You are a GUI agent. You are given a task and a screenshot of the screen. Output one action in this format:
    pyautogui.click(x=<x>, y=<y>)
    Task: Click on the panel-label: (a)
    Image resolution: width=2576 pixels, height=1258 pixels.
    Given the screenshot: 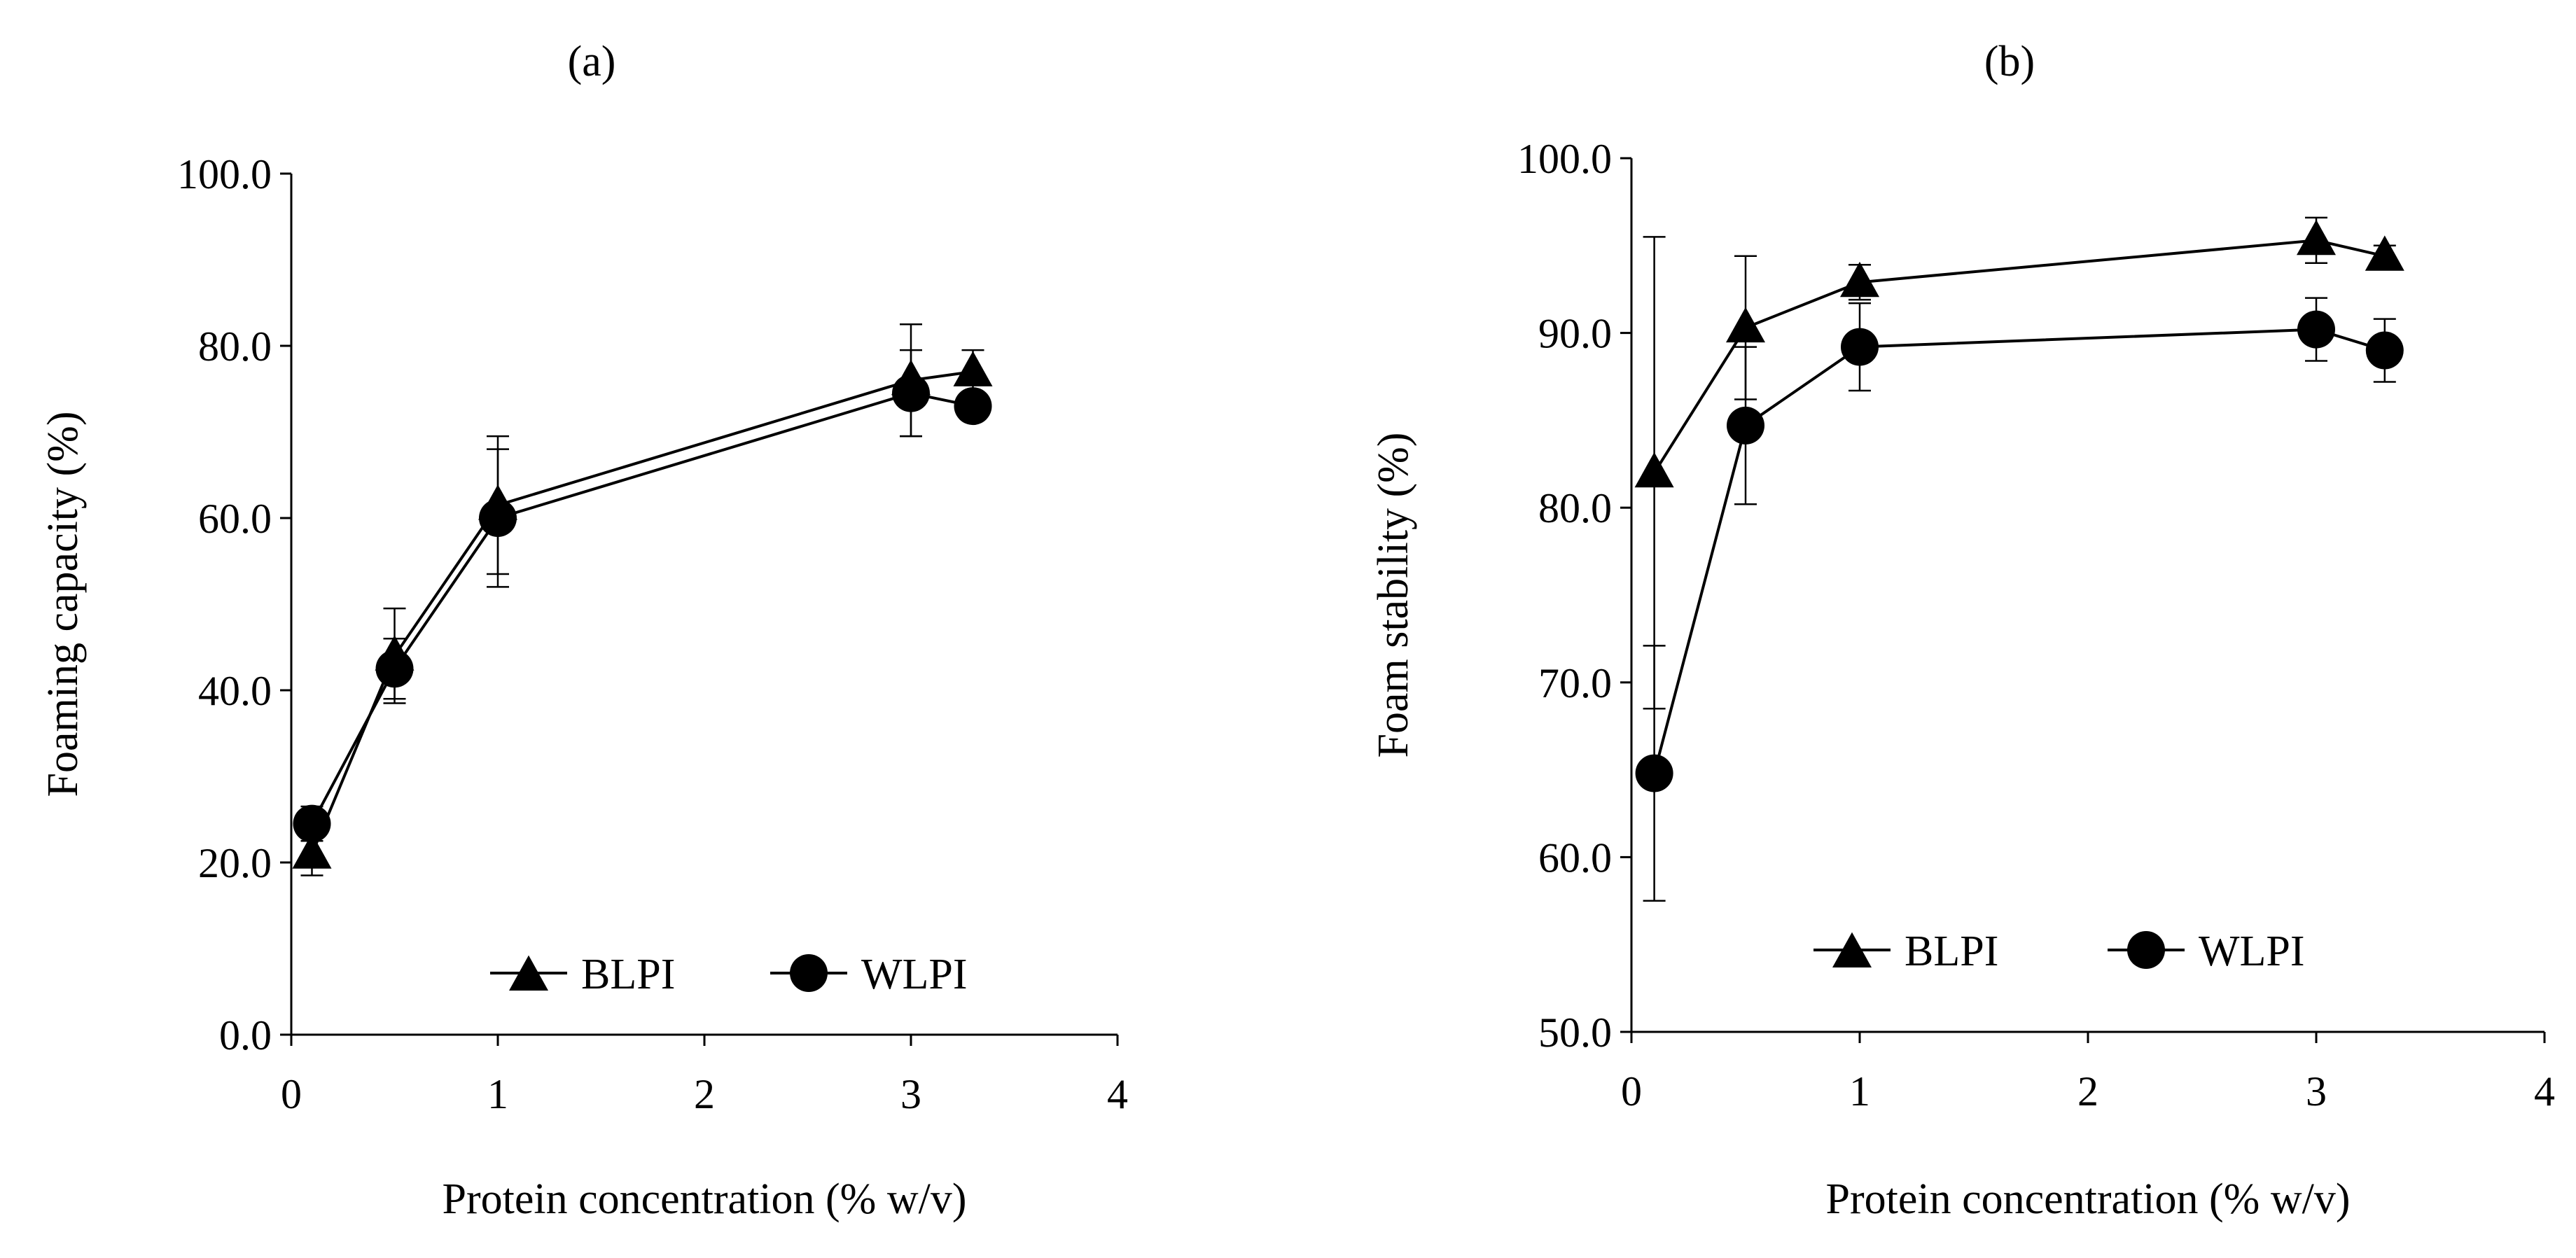 What is the action you would take?
    pyautogui.click(x=592, y=62)
    